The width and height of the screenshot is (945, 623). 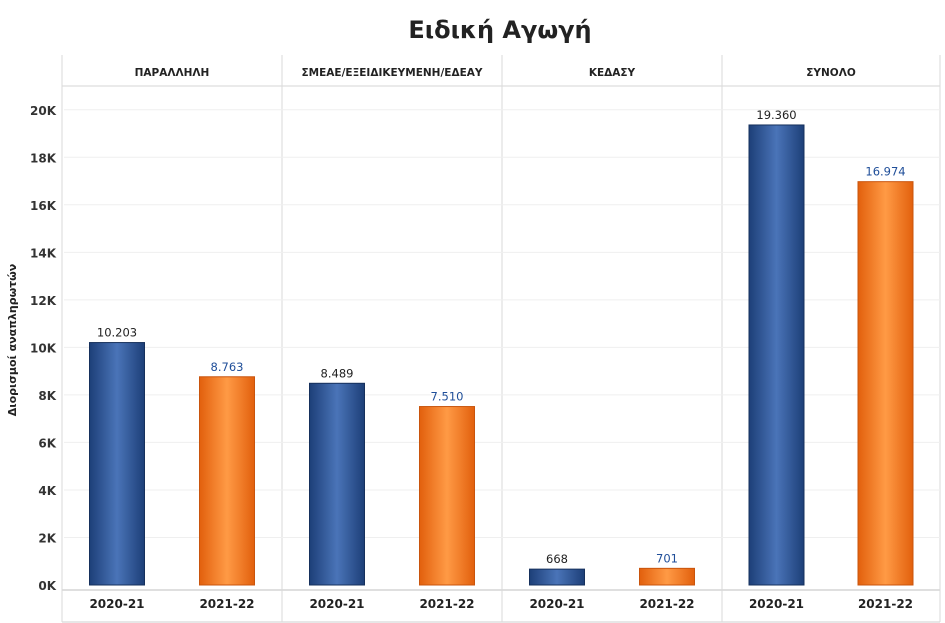 What do you see at coordinates (47, 443) in the screenshot?
I see `y-tick-label: 6K` at bounding box center [47, 443].